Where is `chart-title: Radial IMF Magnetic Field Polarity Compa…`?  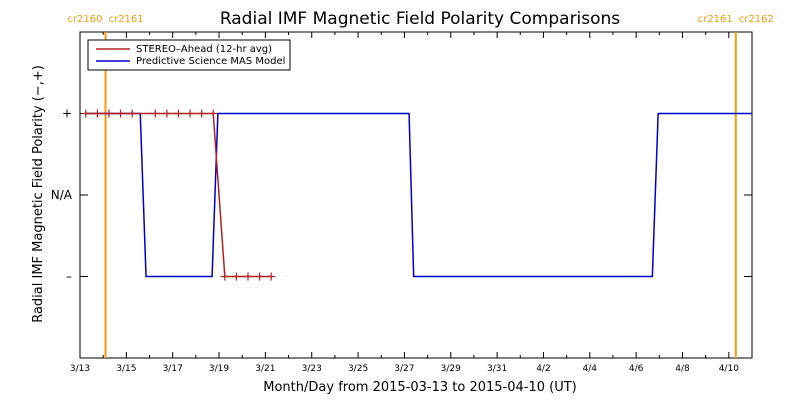
chart-title: Radial IMF Magnetic Field Polarity Compa… is located at coordinates (420, 19).